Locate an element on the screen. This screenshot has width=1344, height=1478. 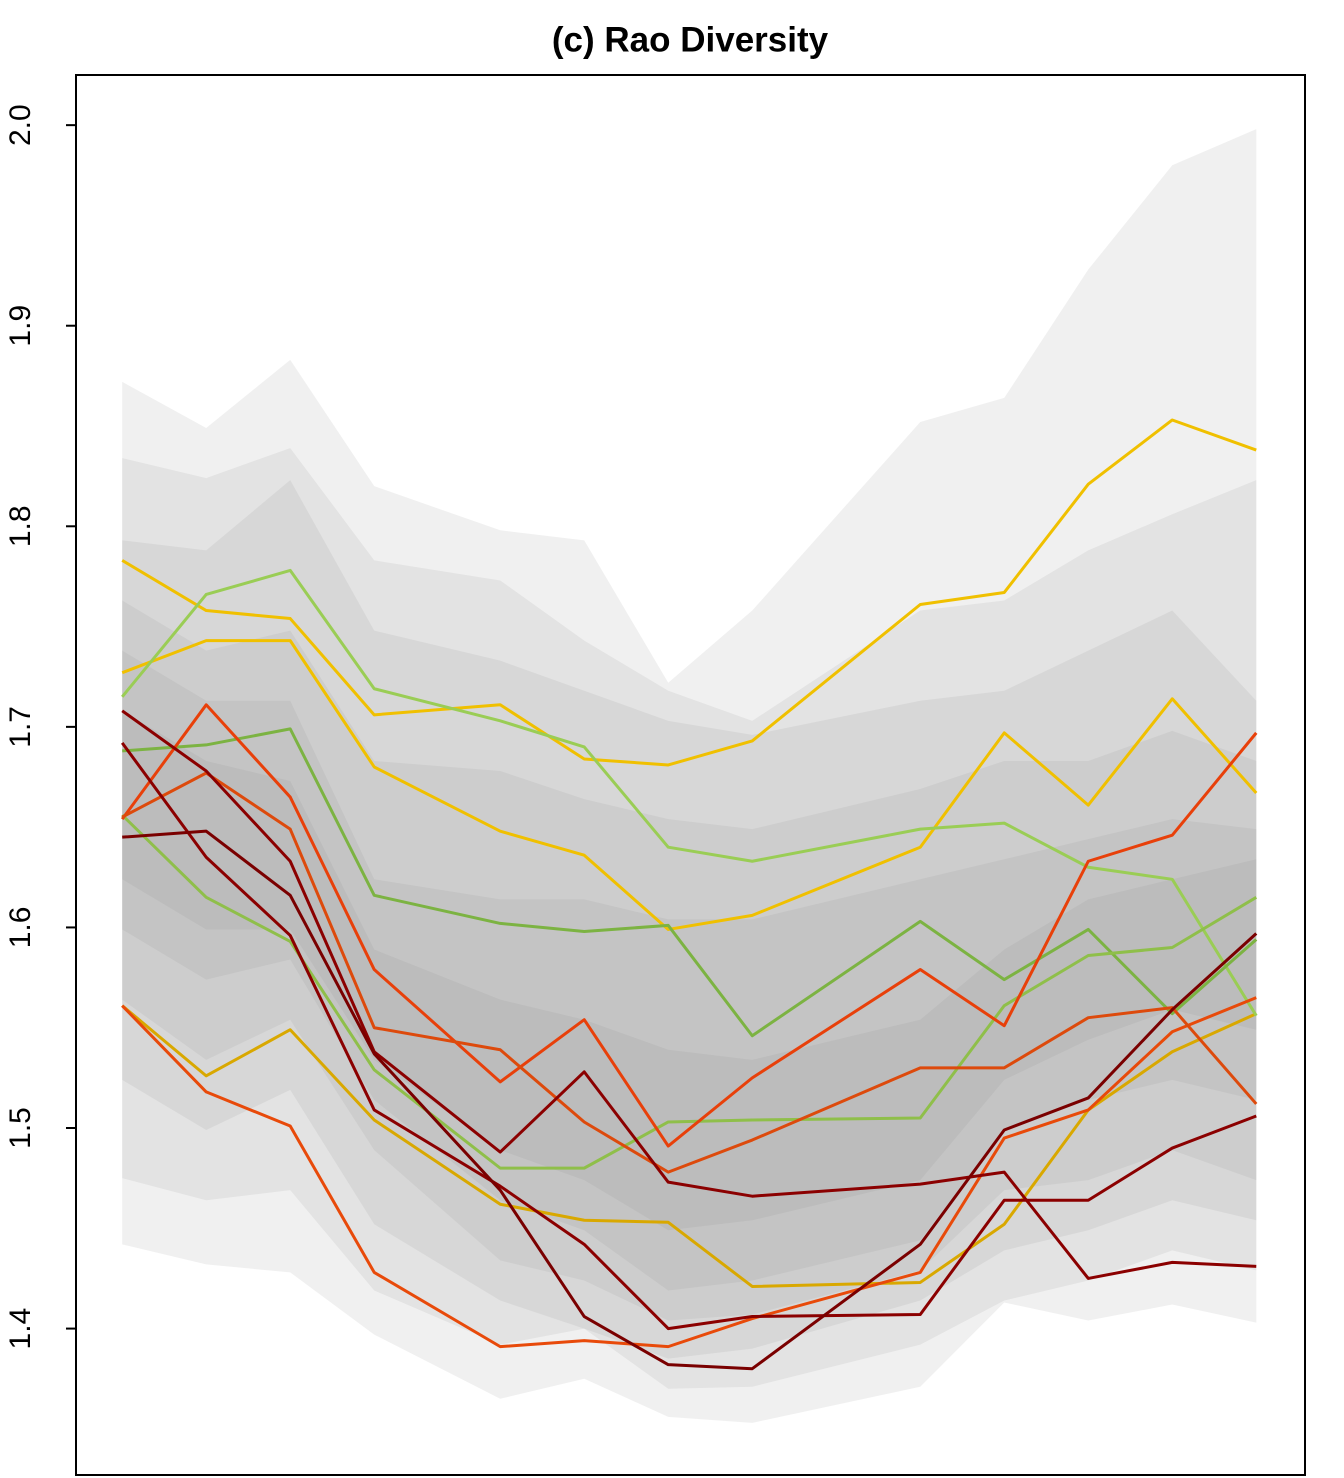
y-tick-label: 1.4 is located at coordinates (20, 1329).